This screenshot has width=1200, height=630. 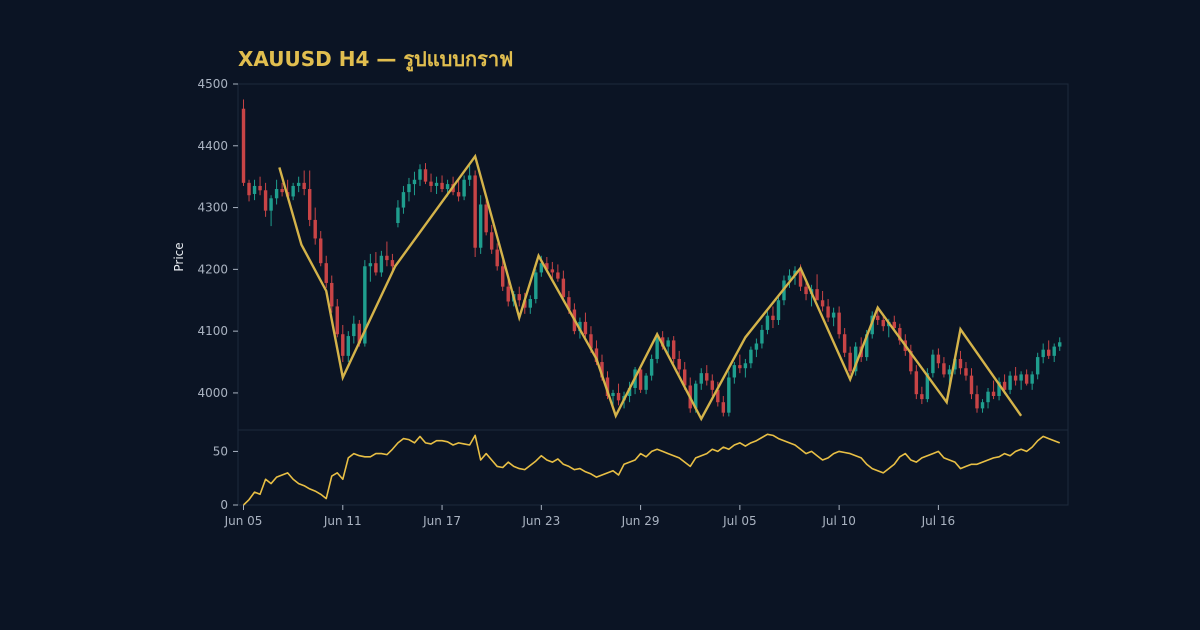 I want to click on x-tick-label: Jun 23, so click(x=540, y=521).